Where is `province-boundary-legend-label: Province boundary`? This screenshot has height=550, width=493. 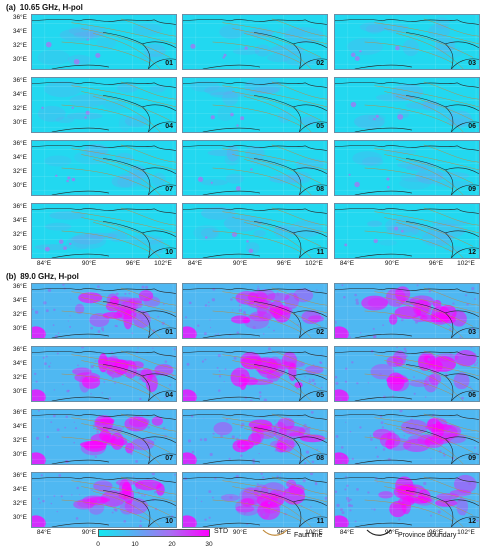
province-boundary-legend-label: Province boundary is located at coordinates (427, 535).